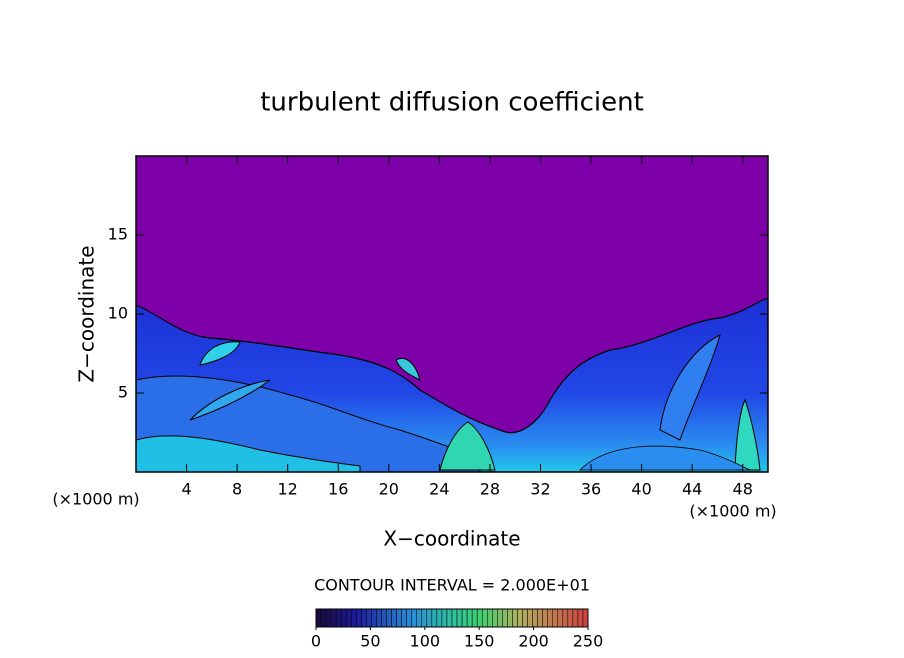  What do you see at coordinates (451, 539) in the screenshot?
I see `x-axis-label: X−coordinate` at bounding box center [451, 539].